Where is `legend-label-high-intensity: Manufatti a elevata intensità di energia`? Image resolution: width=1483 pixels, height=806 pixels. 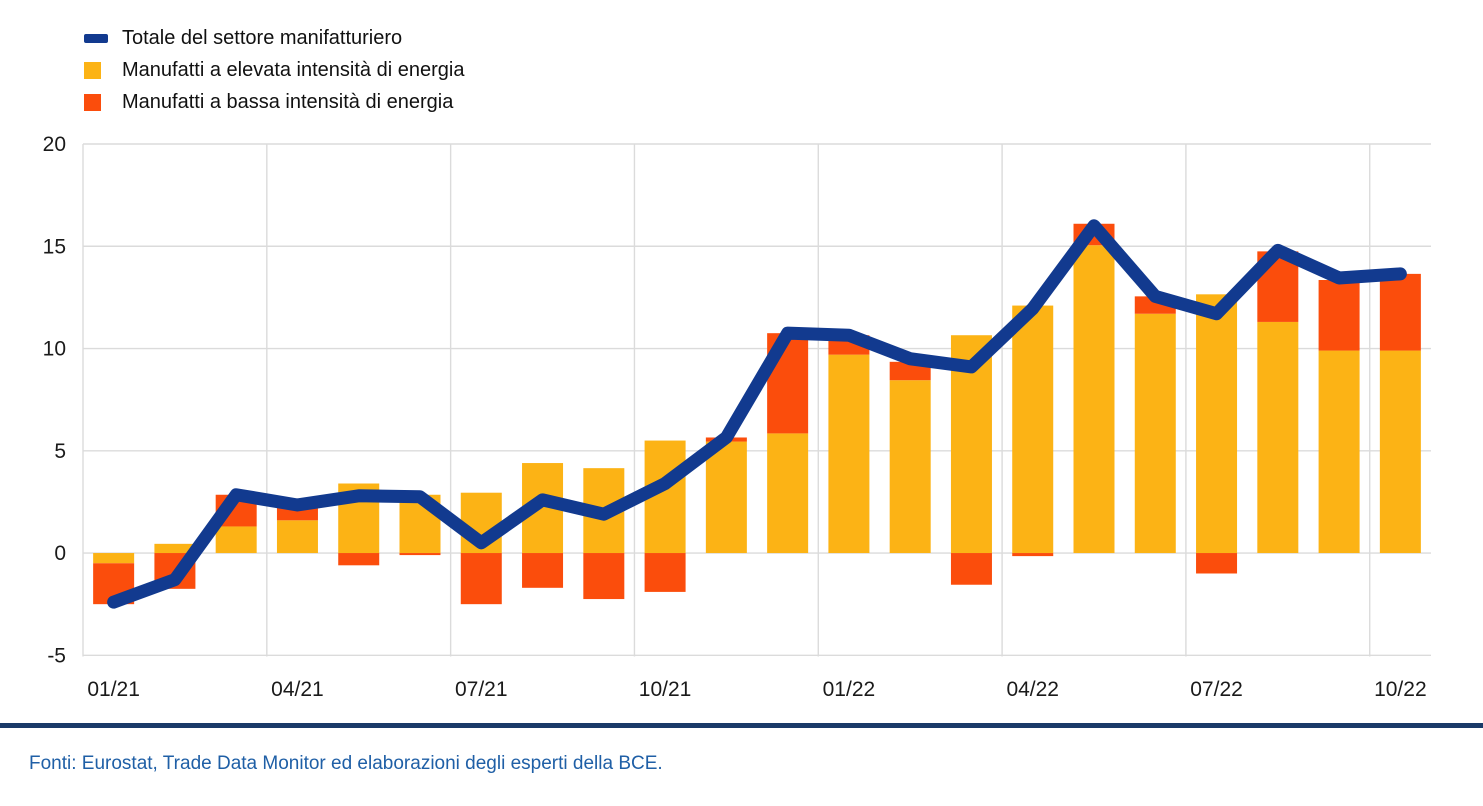
legend-label-high-intensity: Manufatti a elevata intensità di energia is located at coordinates (293, 69).